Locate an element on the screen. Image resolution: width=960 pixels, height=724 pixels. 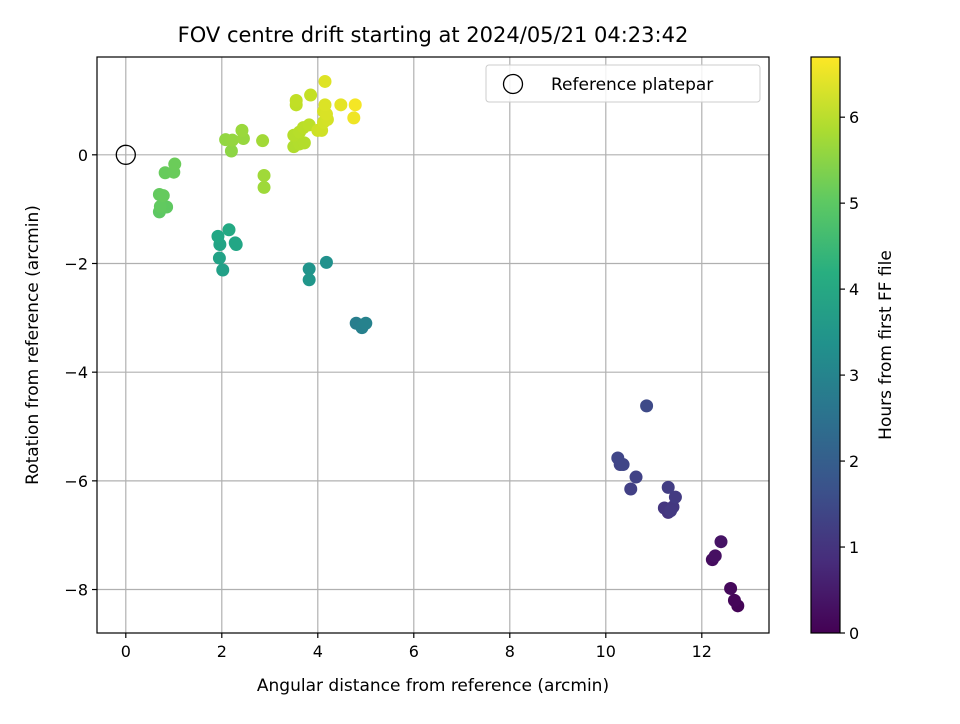
y-axis-label: Rotation from reference (arcmin) is located at coordinates (33, 345).